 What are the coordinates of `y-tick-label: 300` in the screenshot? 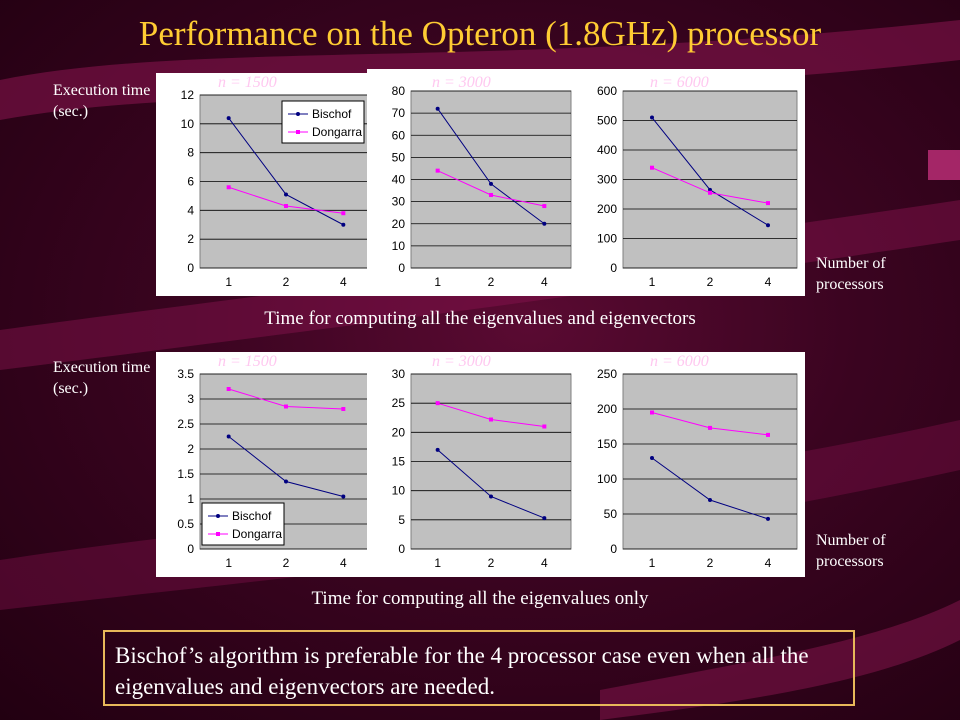 It's located at (607, 180).